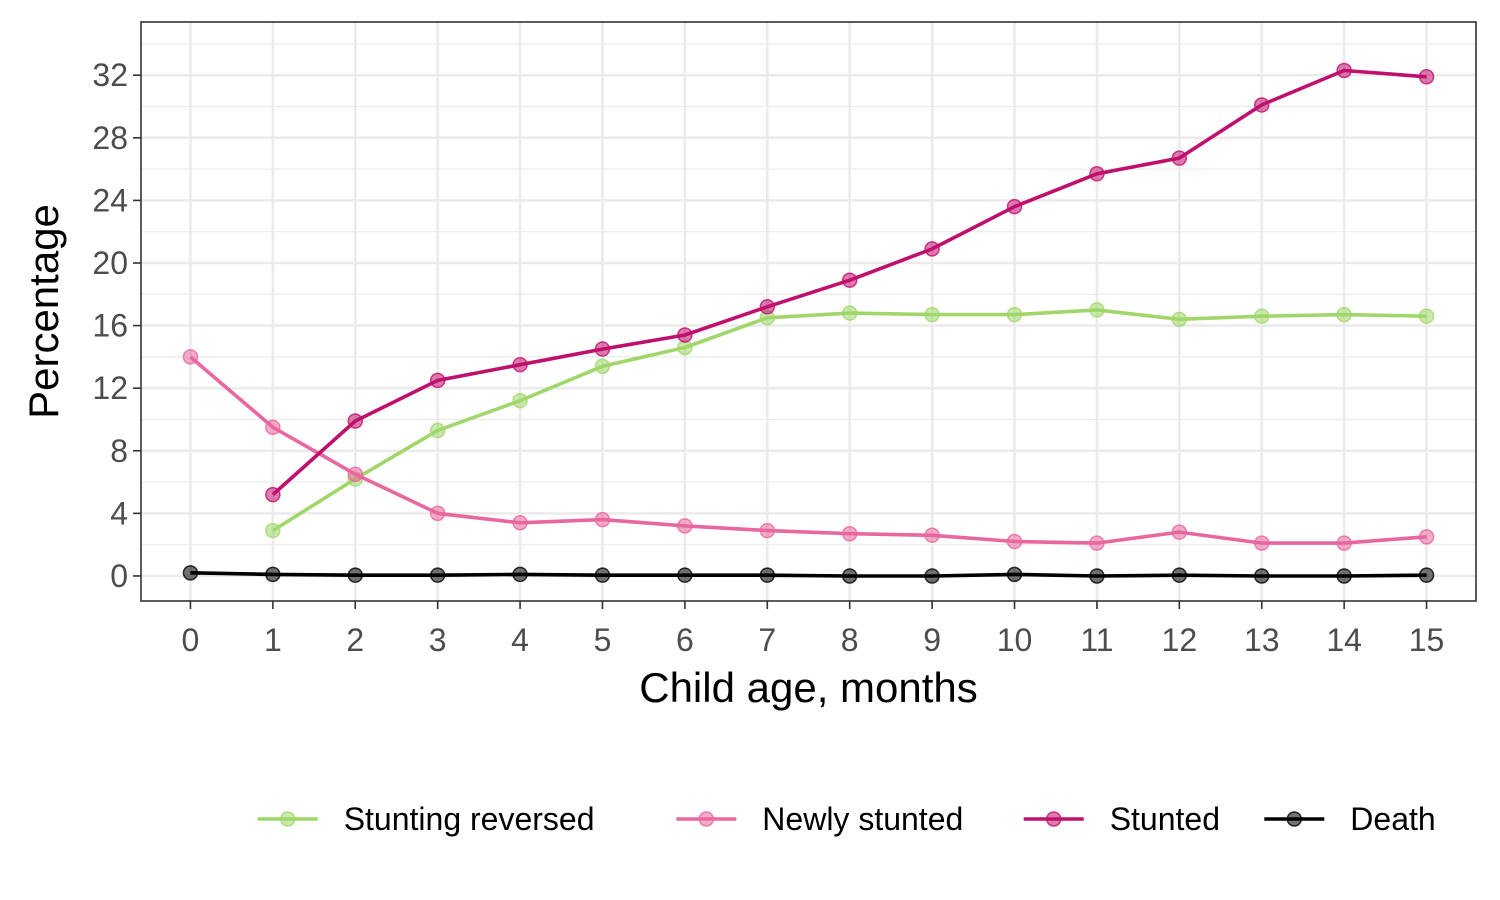 This screenshot has width=1500, height=900. Describe the element at coordinates (355, 640) in the screenshot. I see `x-tick-label: 2` at that location.